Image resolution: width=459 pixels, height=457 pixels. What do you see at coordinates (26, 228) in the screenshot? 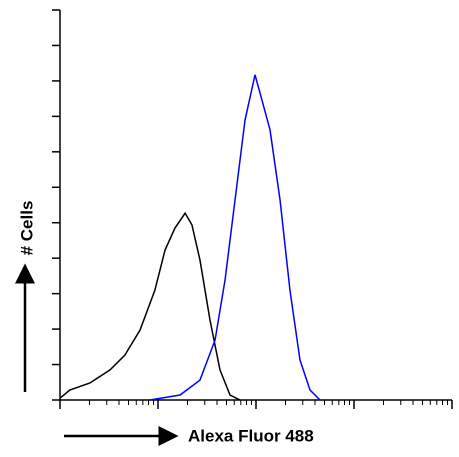
I see `y-axis-label: # Cells` at bounding box center [26, 228].